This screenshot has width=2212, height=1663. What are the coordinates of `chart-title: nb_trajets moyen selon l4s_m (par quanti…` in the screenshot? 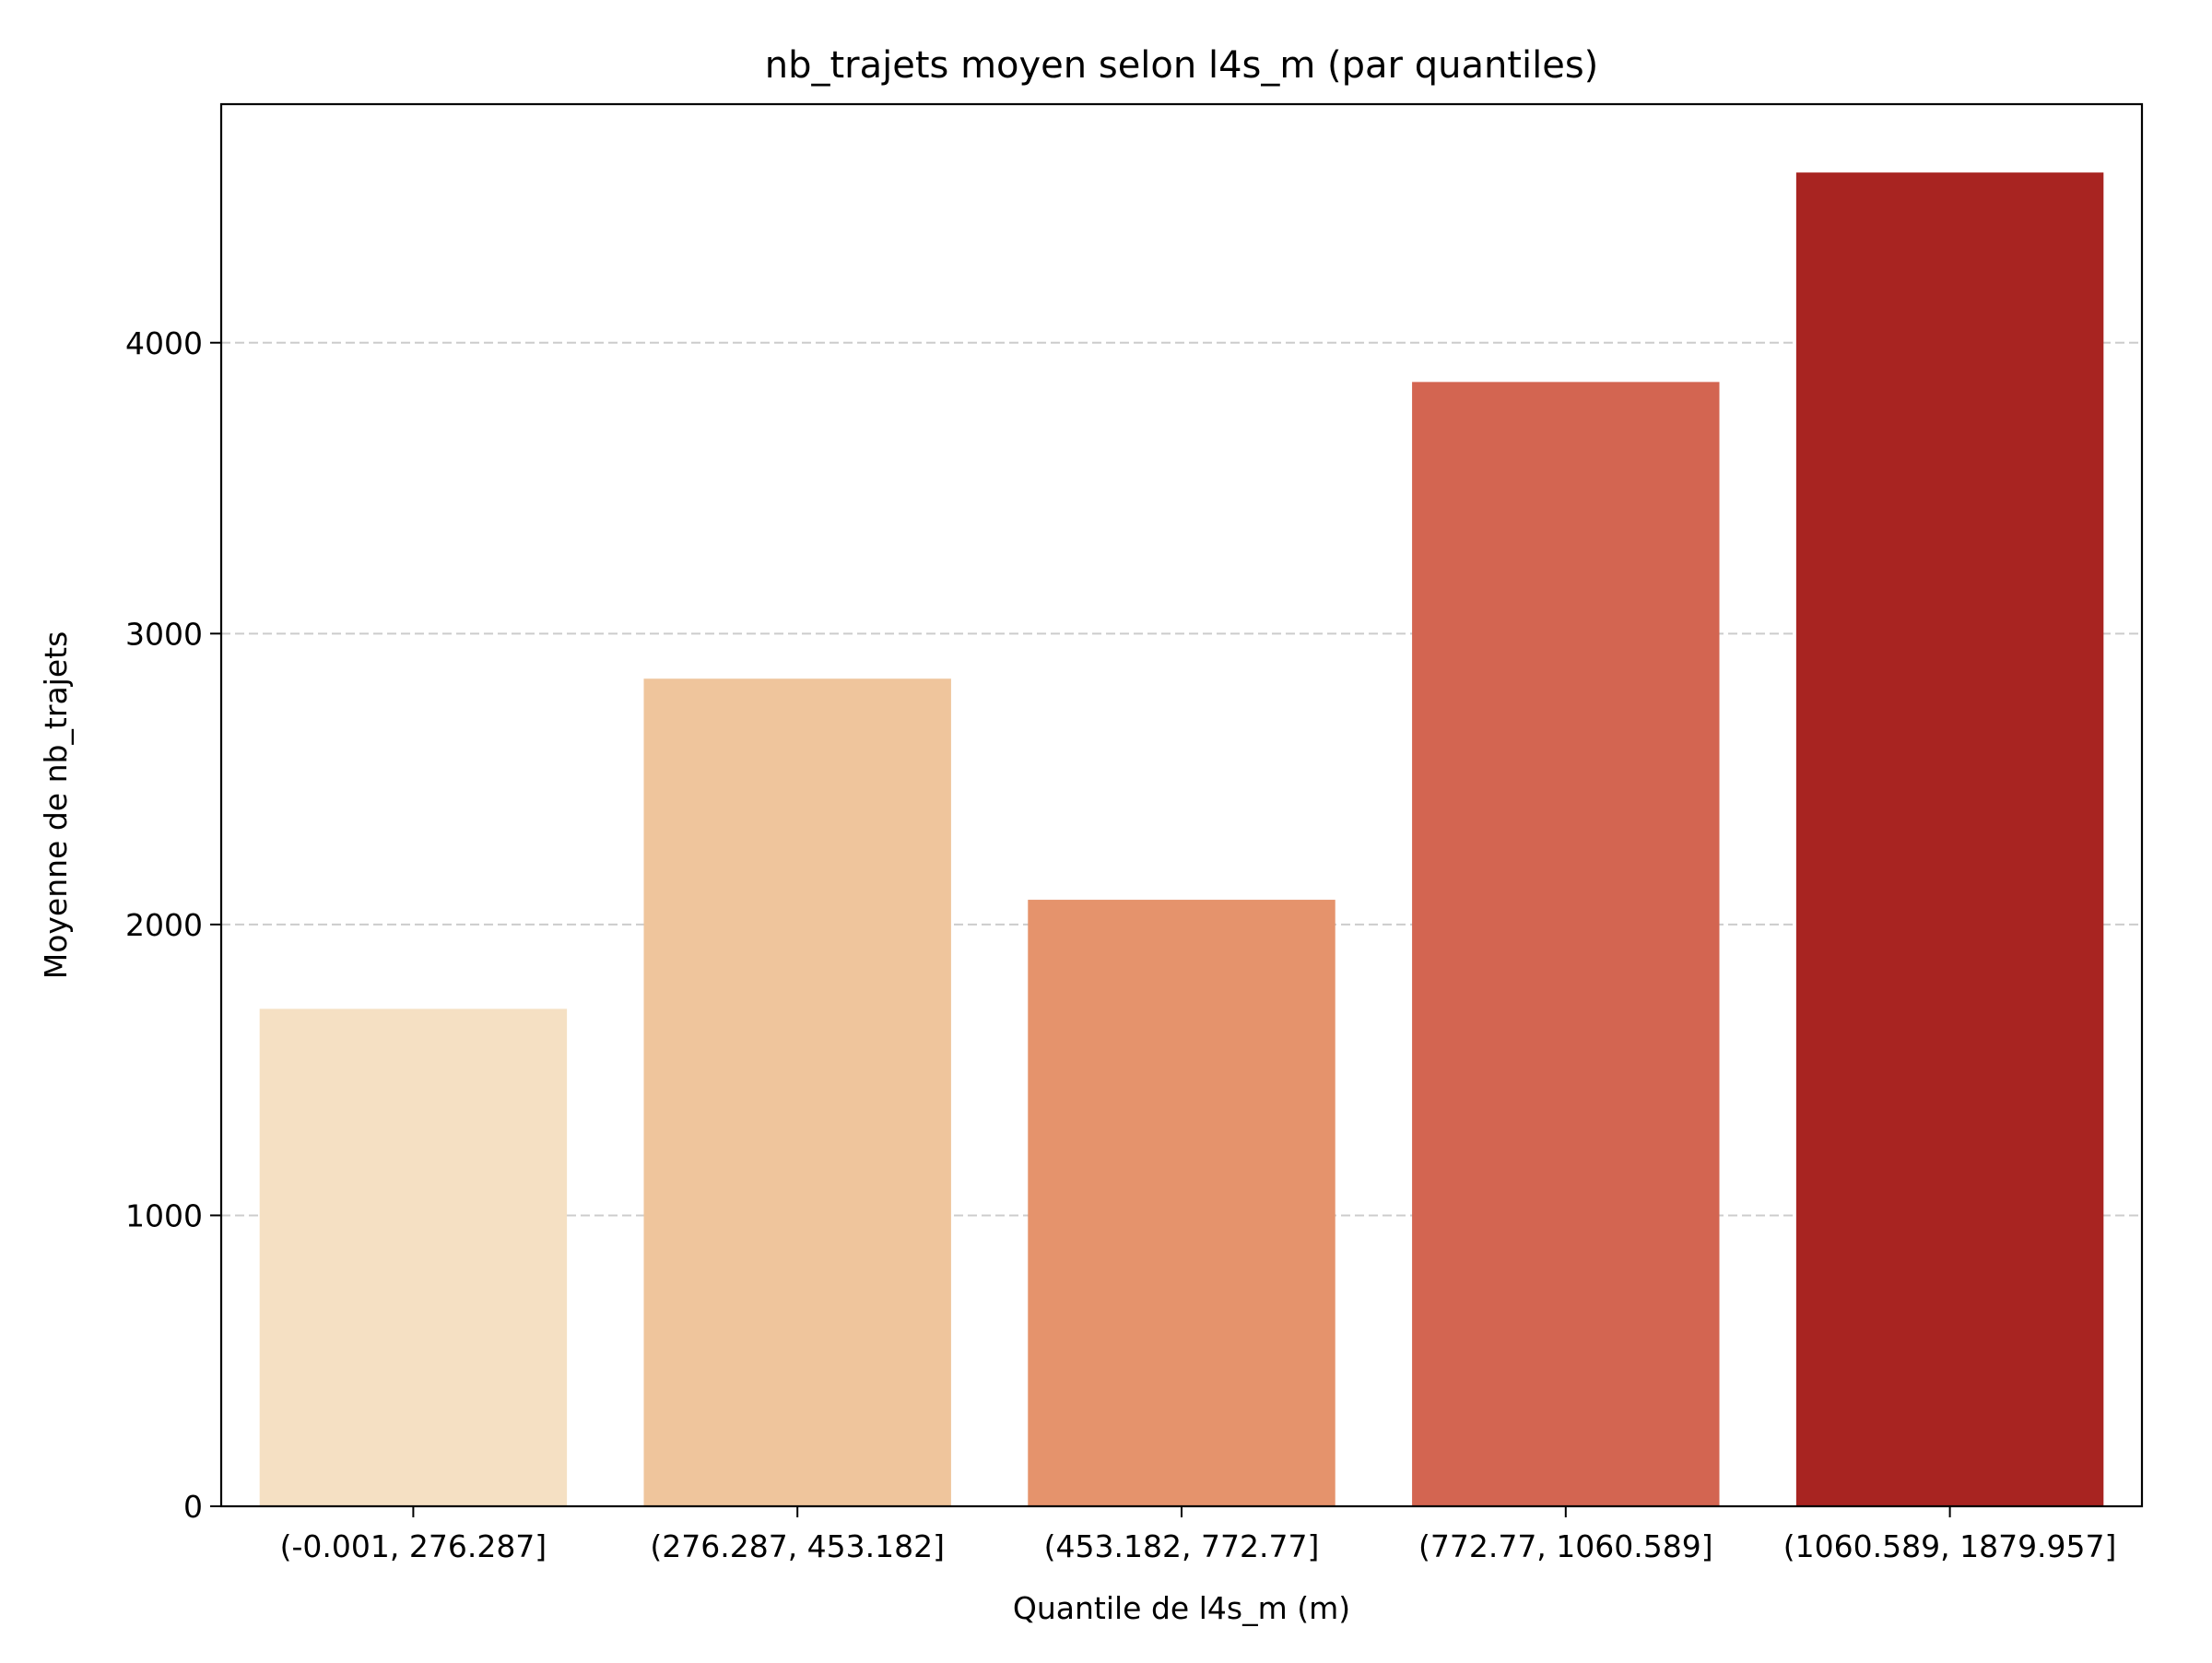 It's located at (1182, 65).